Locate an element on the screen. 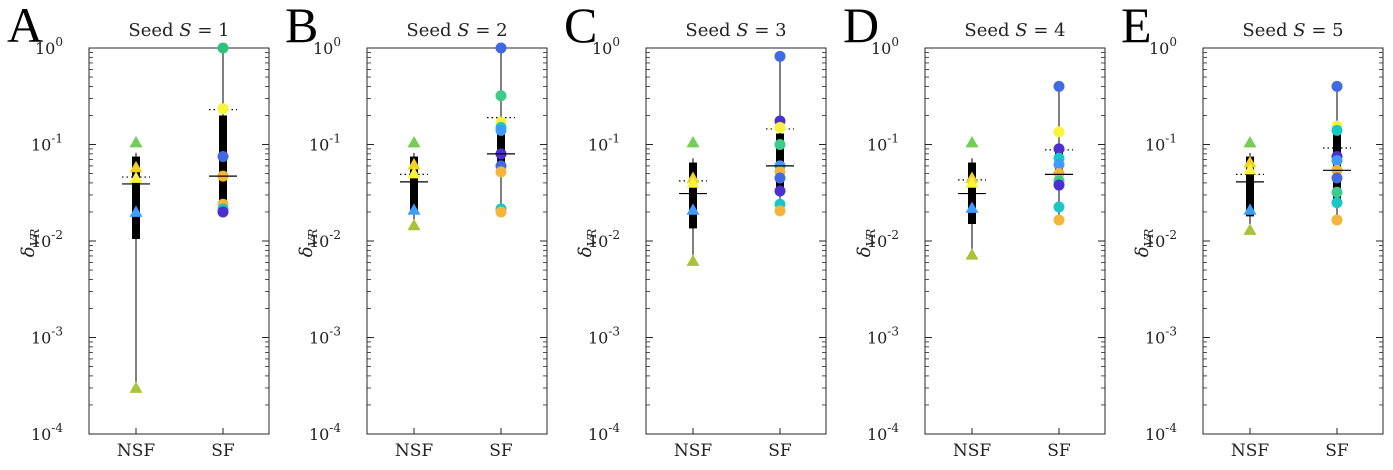 The width and height of the screenshot is (1393, 470). chart-title: Seed S = 4 is located at coordinates (1014, 30).